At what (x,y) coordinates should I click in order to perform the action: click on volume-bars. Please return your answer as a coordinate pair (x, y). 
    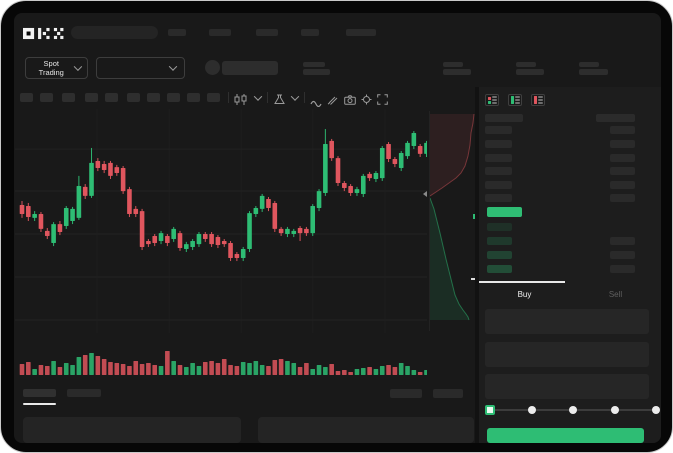
    Looking at the image, I should click on (222, 358).